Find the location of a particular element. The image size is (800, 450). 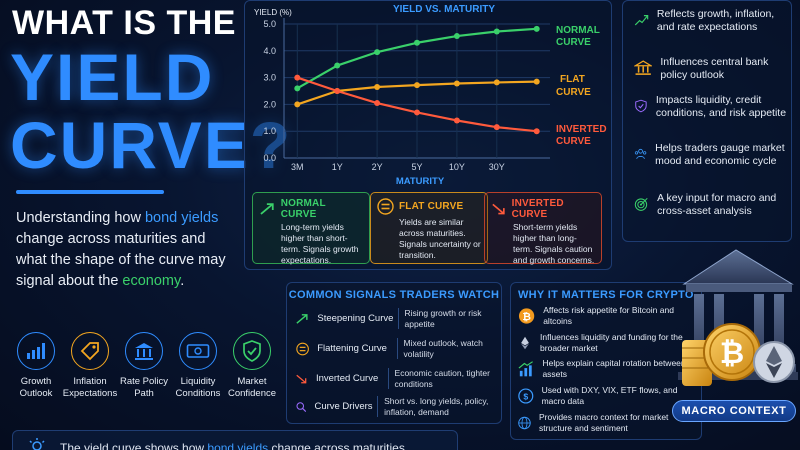

signals-panel is located at coordinates (394, 353).